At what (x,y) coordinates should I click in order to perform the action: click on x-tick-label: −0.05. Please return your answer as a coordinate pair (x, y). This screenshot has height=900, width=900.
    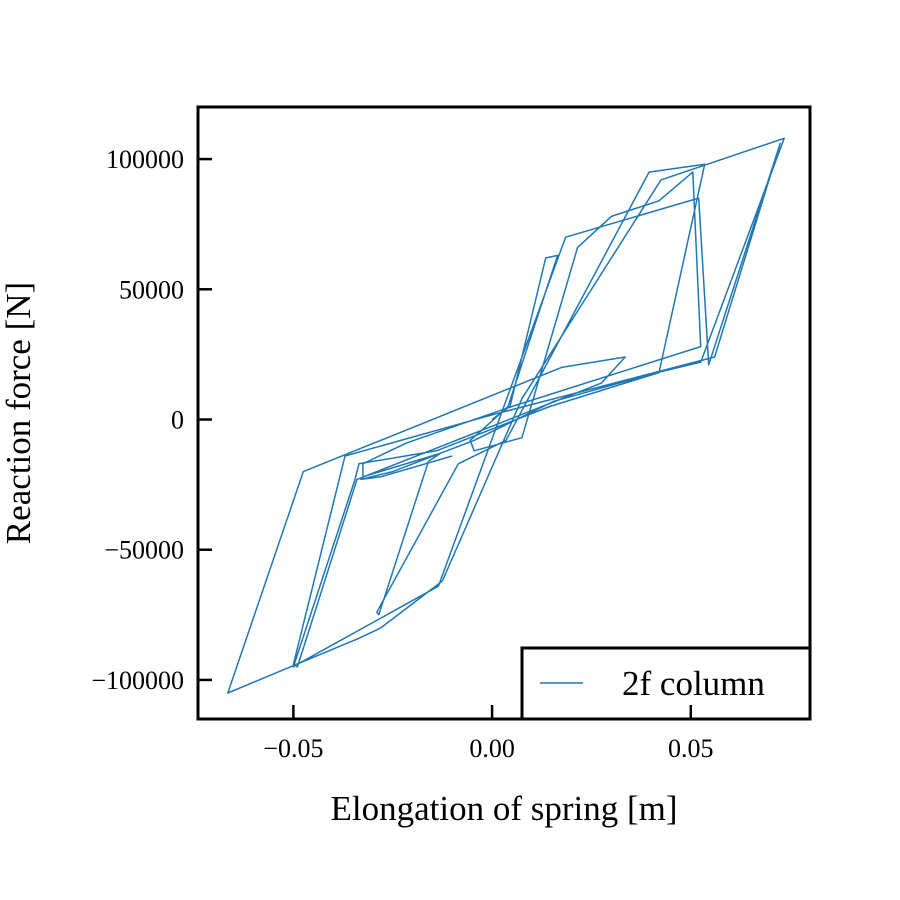
    Looking at the image, I should click on (293, 748).